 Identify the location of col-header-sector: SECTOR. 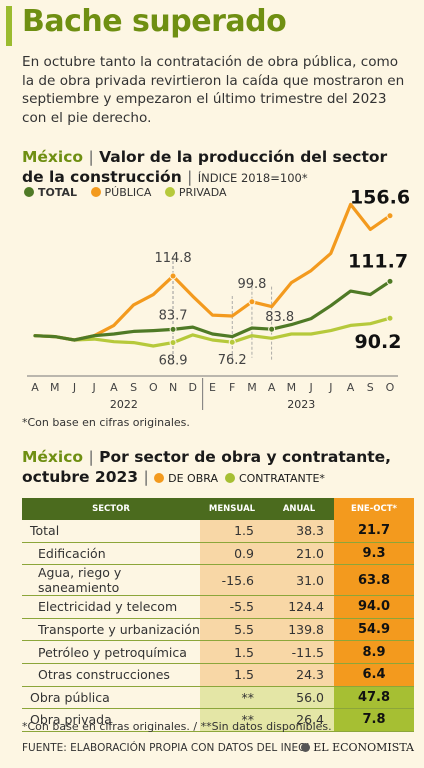
(111, 509).